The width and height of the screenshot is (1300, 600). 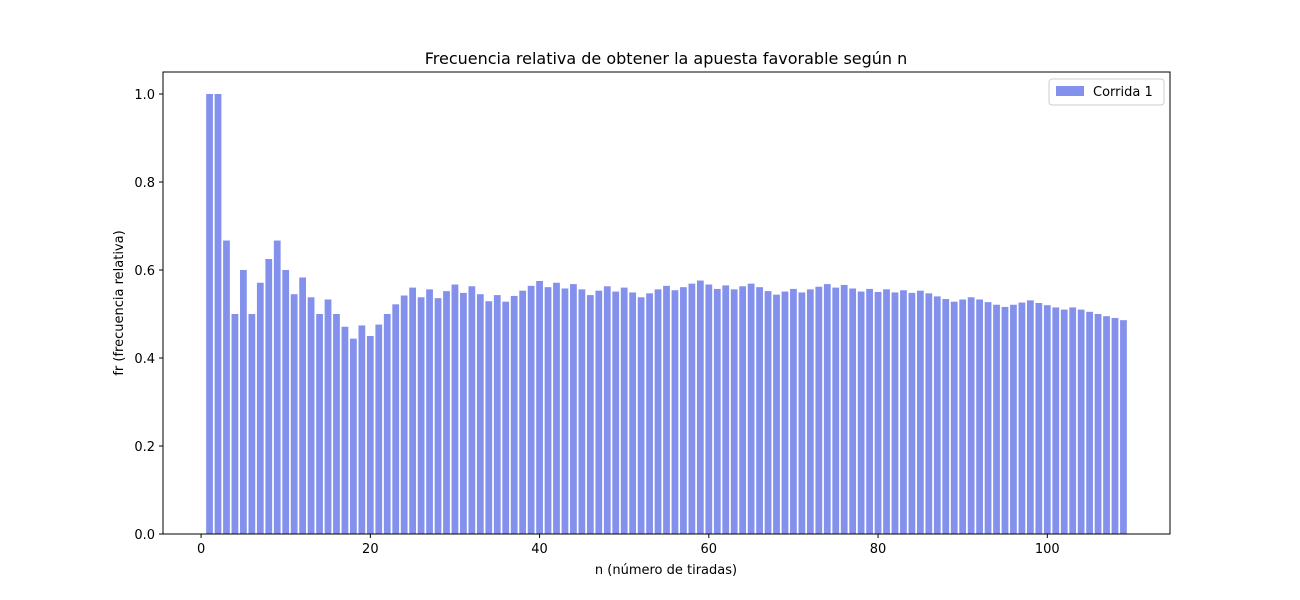 What do you see at coordinates (878, 549) in the screenshot?
I see `x-tick-label: 80` at bounding box center [878, 549].